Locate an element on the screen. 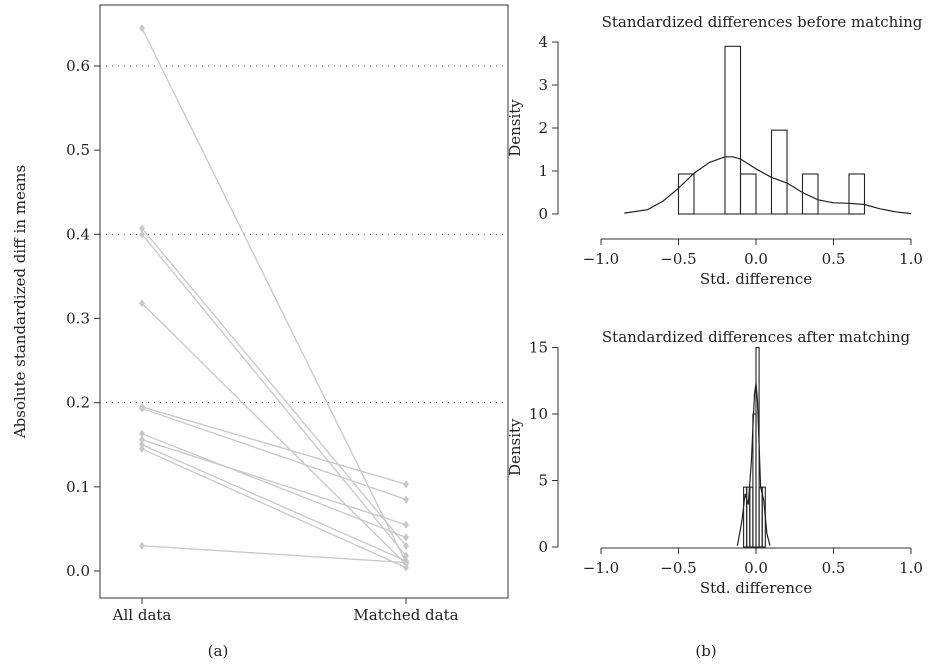 The height and width of the screenshot is (666, 935). y-tick-label-3: 0.3 is located at coordinates (78, 319).